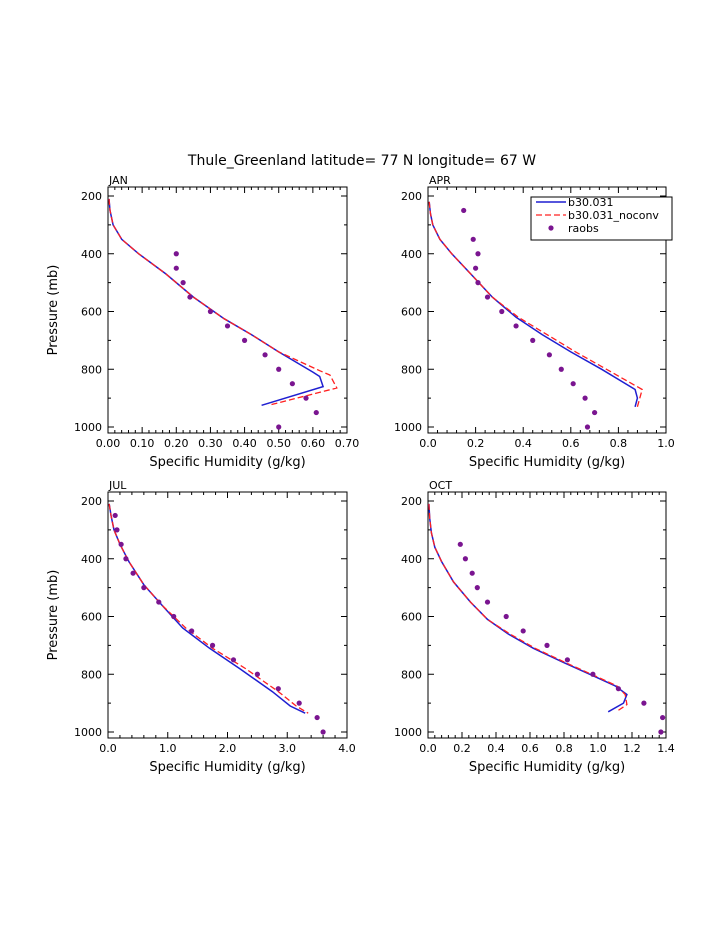 The height and width of the screenshot is (935, 723). What do you see at coordinates (613, 215) in the screenshot?
I see `legend-entry: b30.031_noconv` at bounding box center [613, 215].